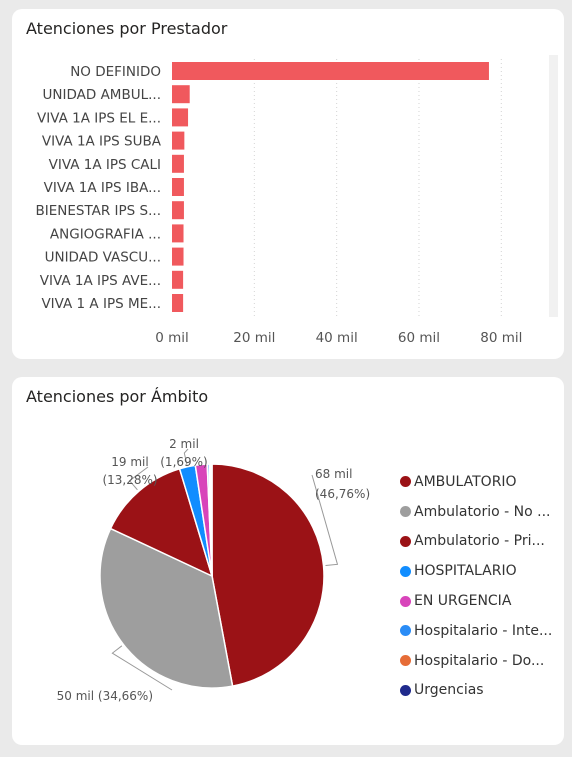 The image size is (572, 757). What do you see at coordinates (115, 72) in the screenshot?
I see `category-label: NO DEFINIDO` at bounding box center [115, 72].